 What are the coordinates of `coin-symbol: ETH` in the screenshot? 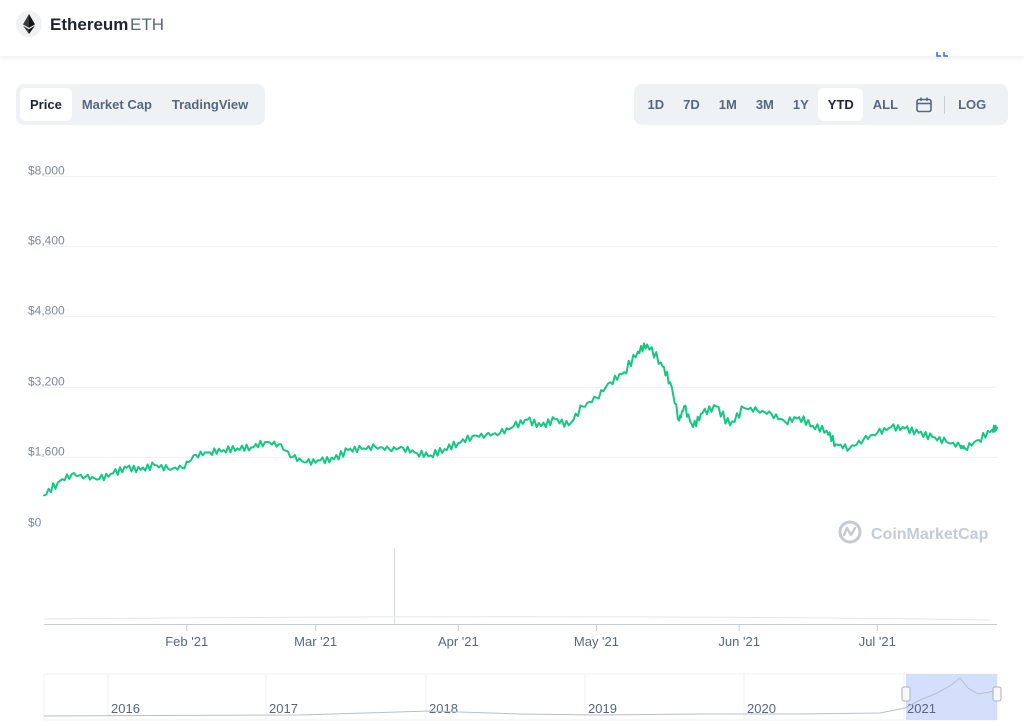 It's located at (147, 24).